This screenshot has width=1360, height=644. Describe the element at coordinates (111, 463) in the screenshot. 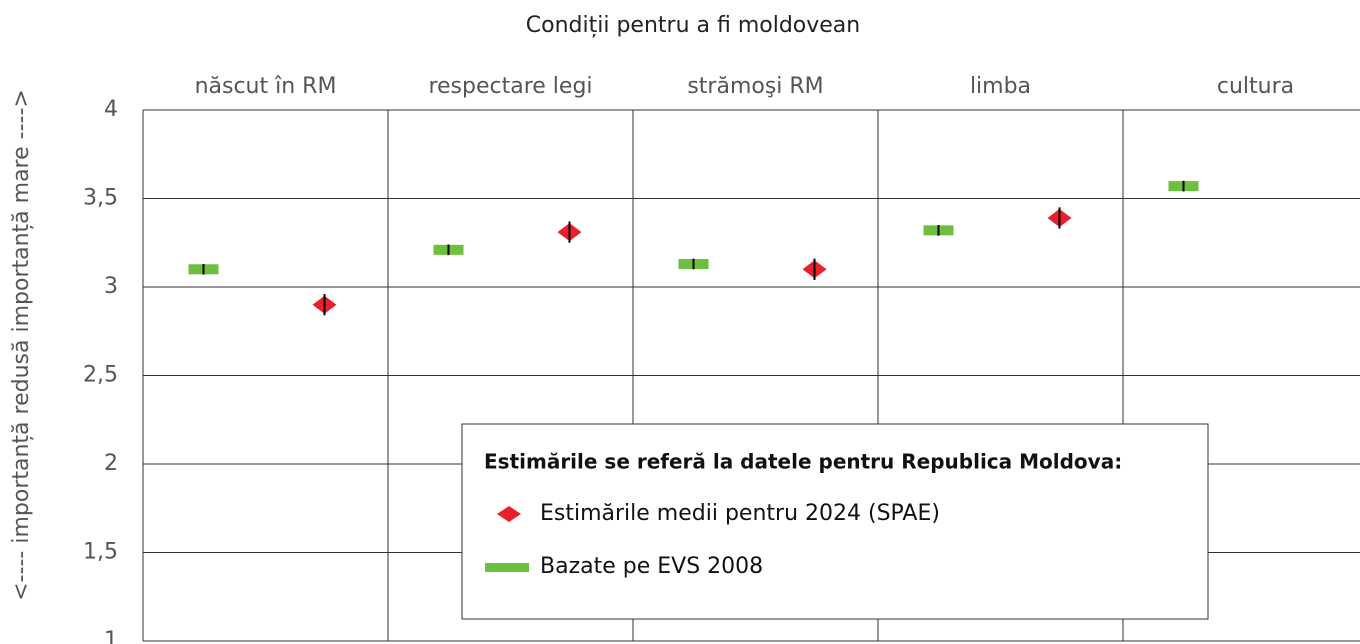

I see `y-tick-label: 2` at that location.